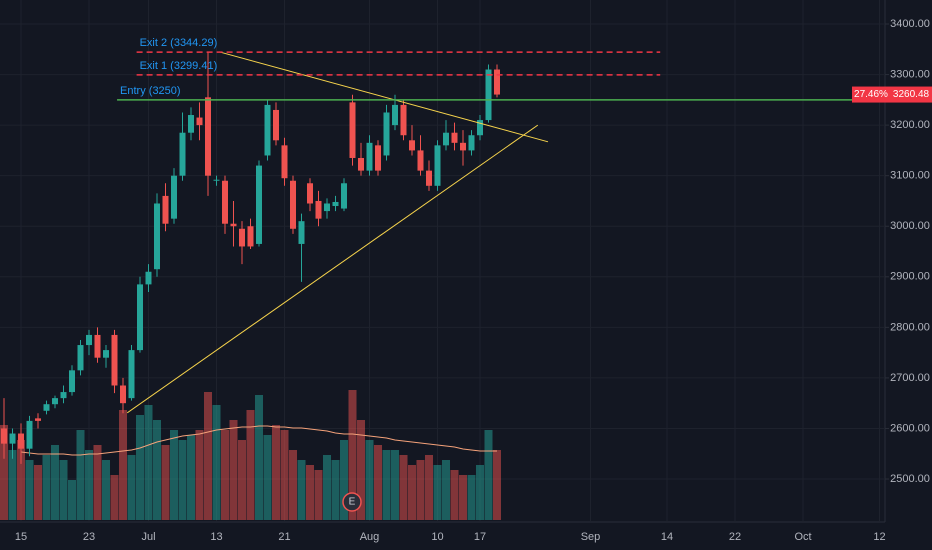  I want to click on change-label-box, so click(871, 94).